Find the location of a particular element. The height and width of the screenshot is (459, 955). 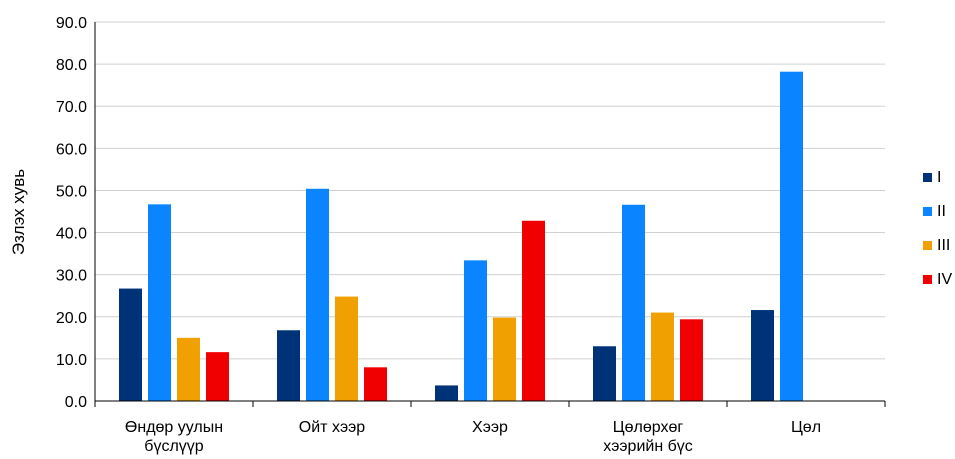

y-tick-label: 10.0 is located at coordinates (71, 360).